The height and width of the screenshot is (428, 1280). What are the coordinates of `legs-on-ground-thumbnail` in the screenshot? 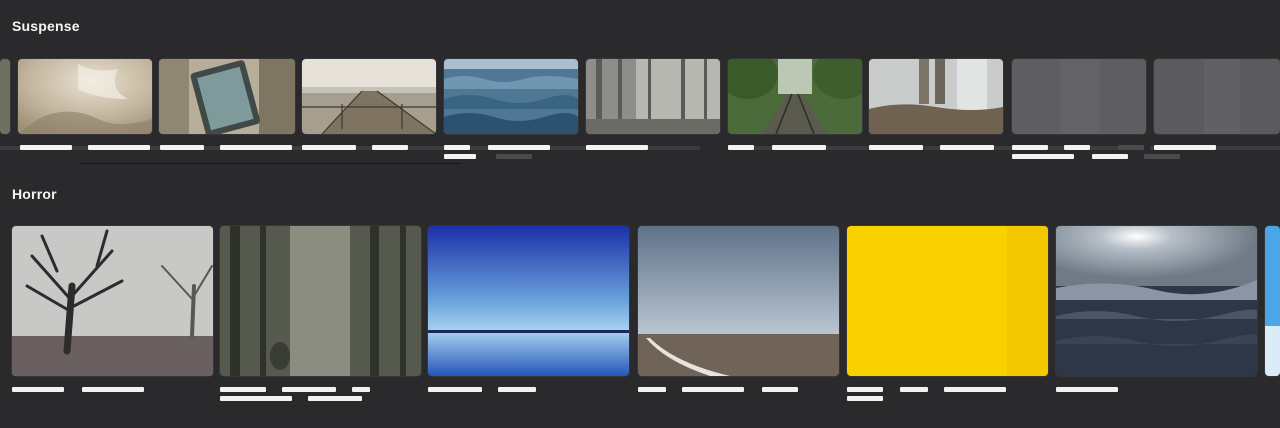 It's located at (936, 96).